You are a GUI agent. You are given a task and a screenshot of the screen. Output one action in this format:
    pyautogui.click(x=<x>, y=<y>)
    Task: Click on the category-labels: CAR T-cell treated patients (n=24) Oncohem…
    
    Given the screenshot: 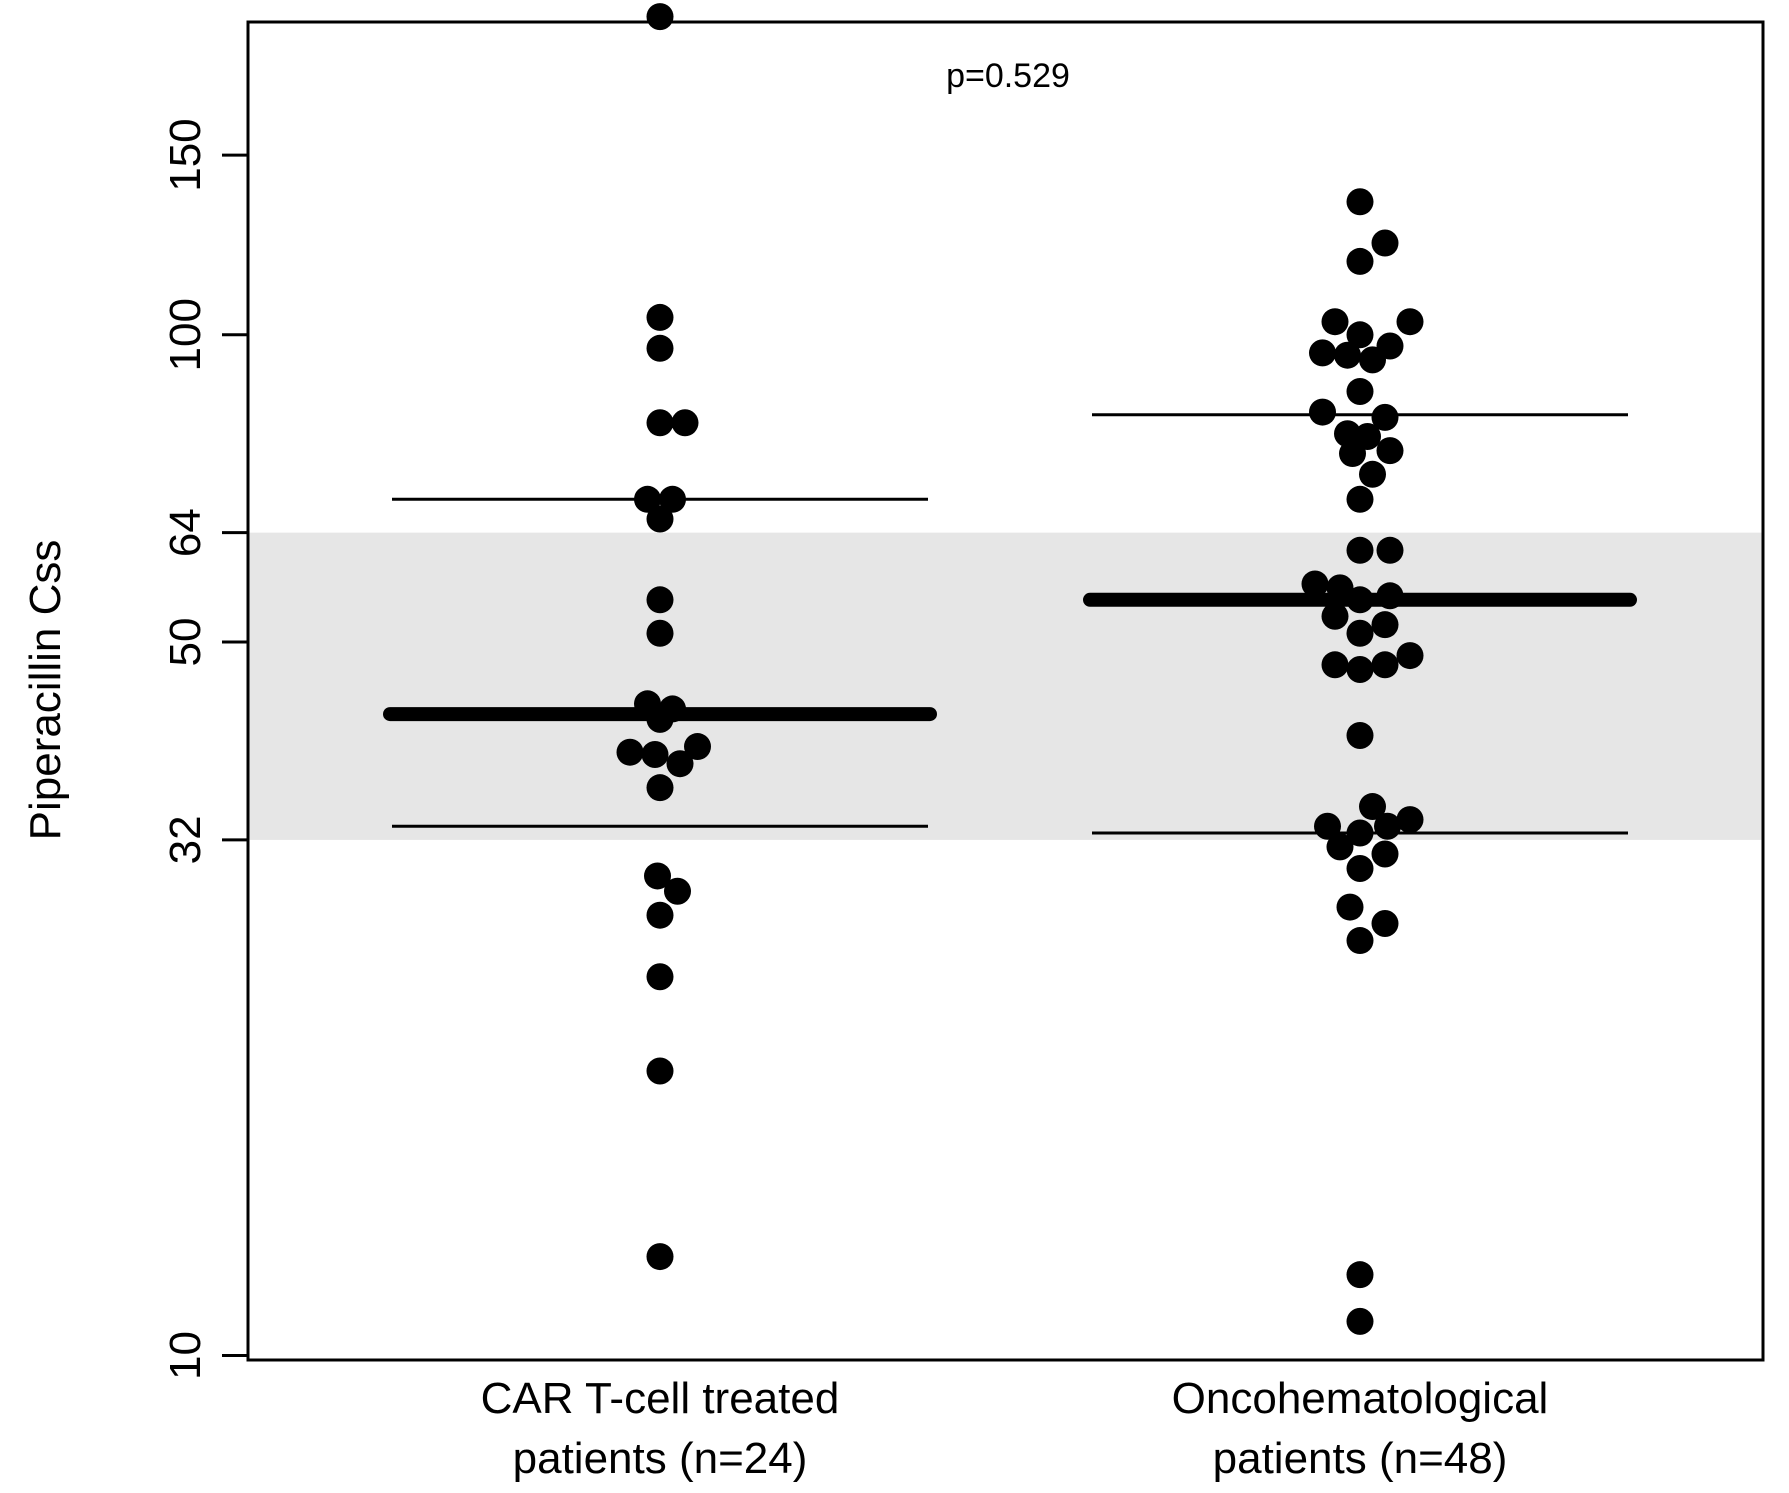 What is the action you would take?
    pyautogui.click(x=1015, y=1428)
    